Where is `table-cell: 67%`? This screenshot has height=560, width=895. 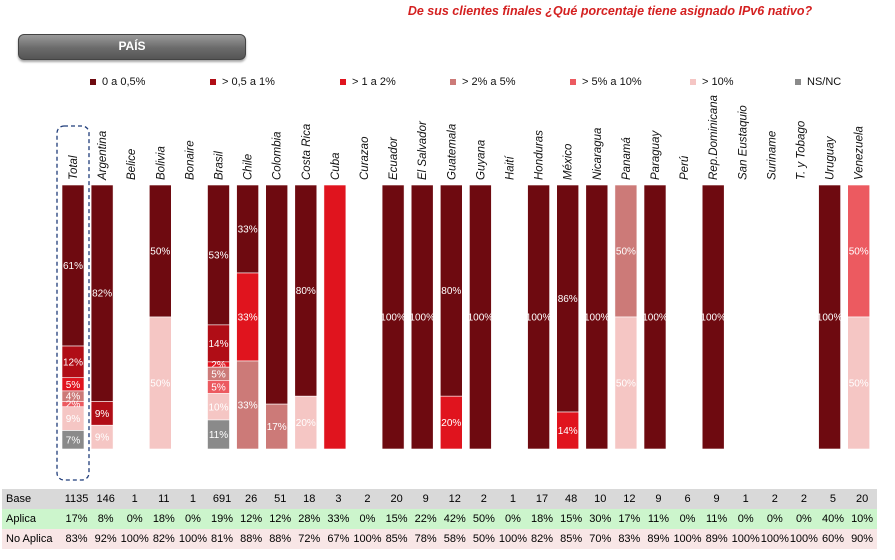 table-cell: 67% is located at coordinates (338, 539).